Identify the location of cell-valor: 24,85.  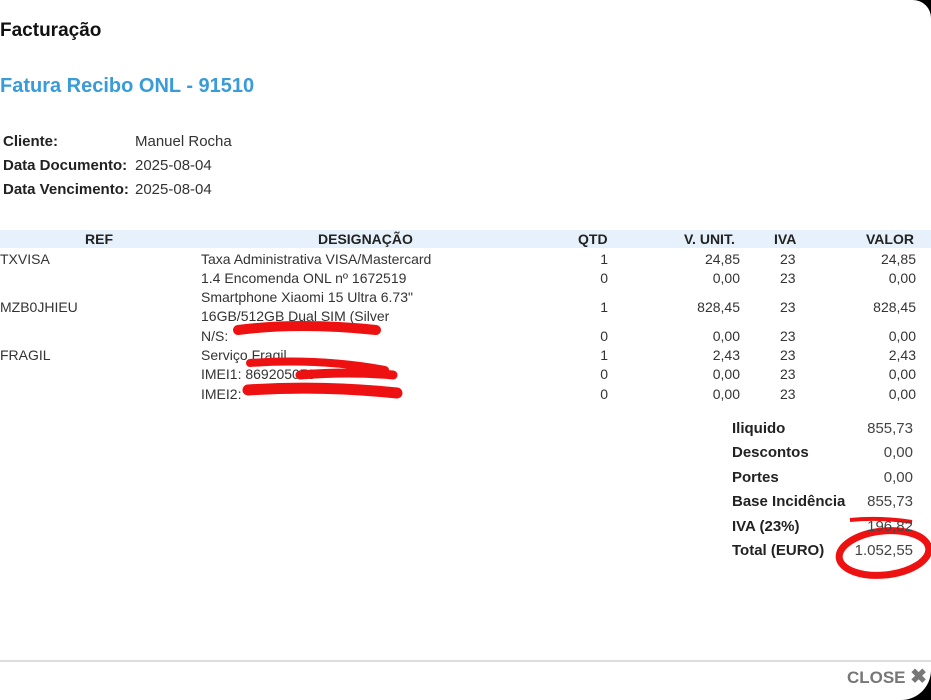
(898, 259).